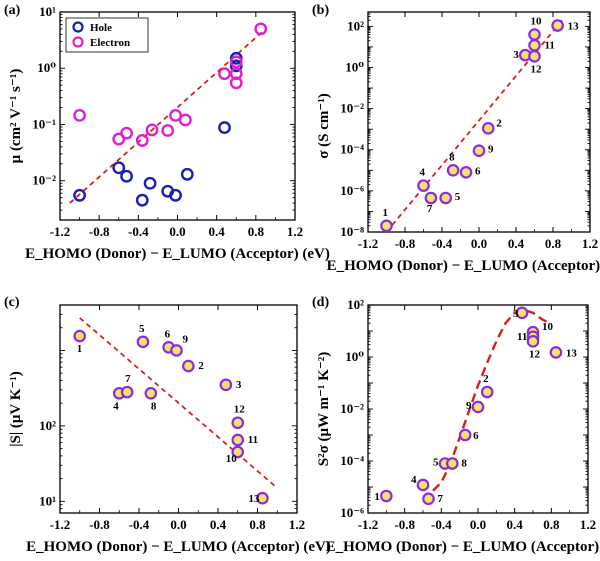 This screenshot has height=561, width=600. I want to click on point-label: 4, so click(423, 173).